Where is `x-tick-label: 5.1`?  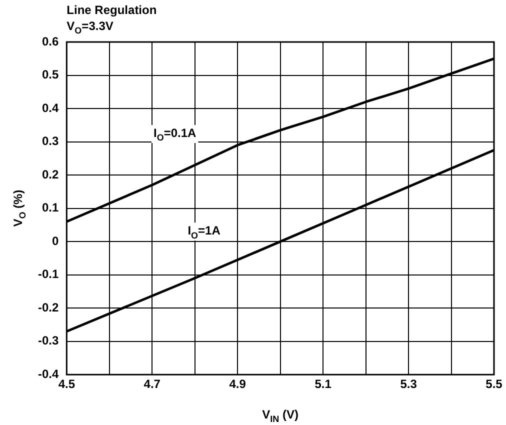 x-tick-label: 5.1 is located at coordinates (323, 384).